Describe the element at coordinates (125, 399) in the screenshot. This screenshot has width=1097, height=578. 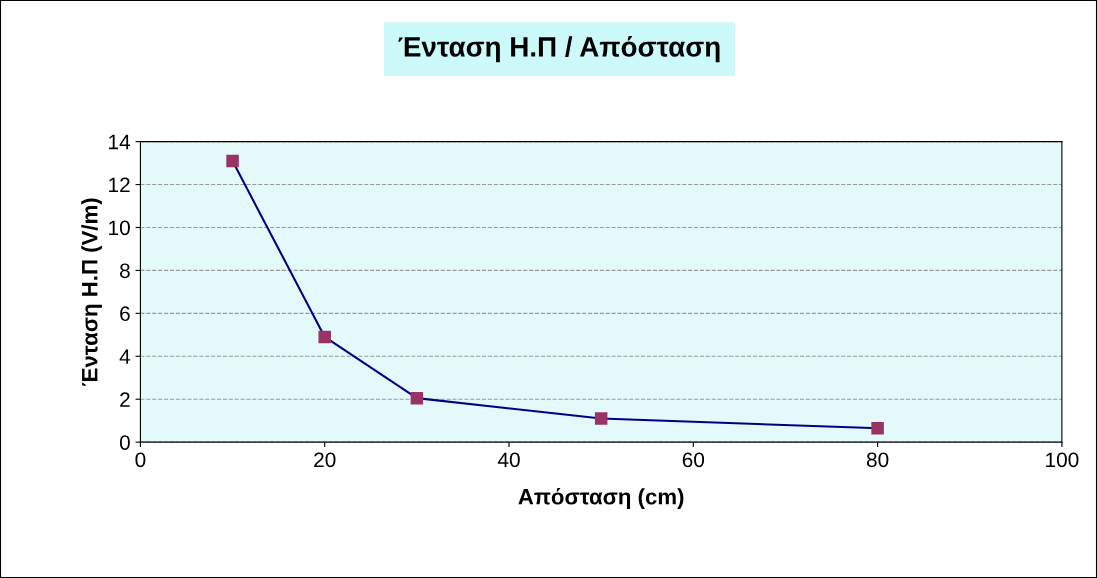
I see `y-tick-label: 2` at that location.